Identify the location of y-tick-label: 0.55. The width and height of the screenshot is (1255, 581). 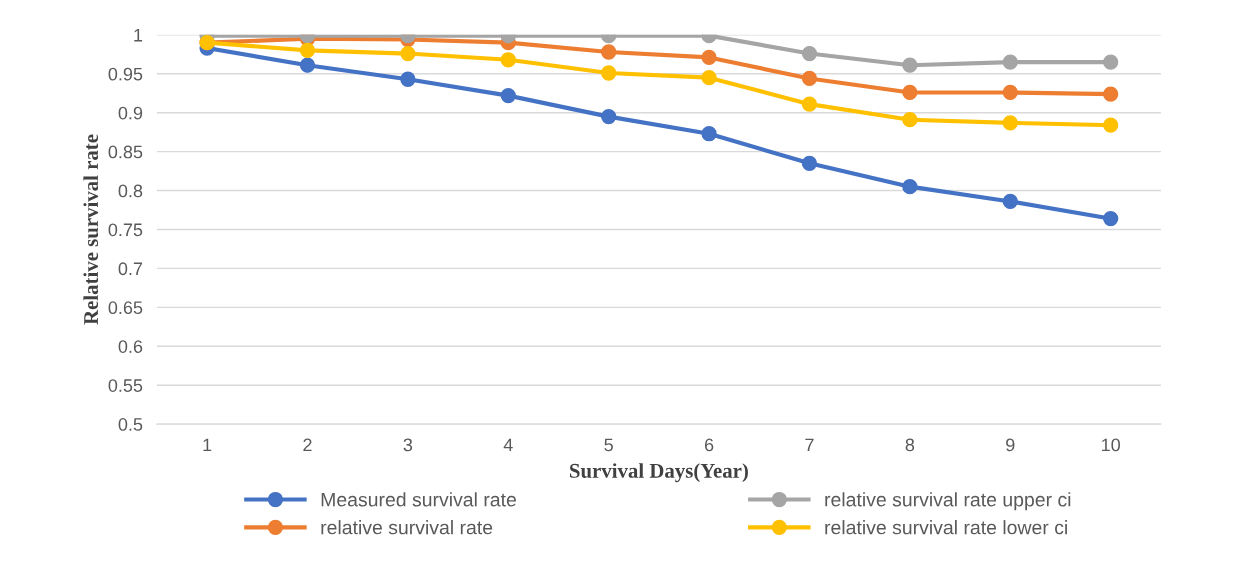
(125, 385).